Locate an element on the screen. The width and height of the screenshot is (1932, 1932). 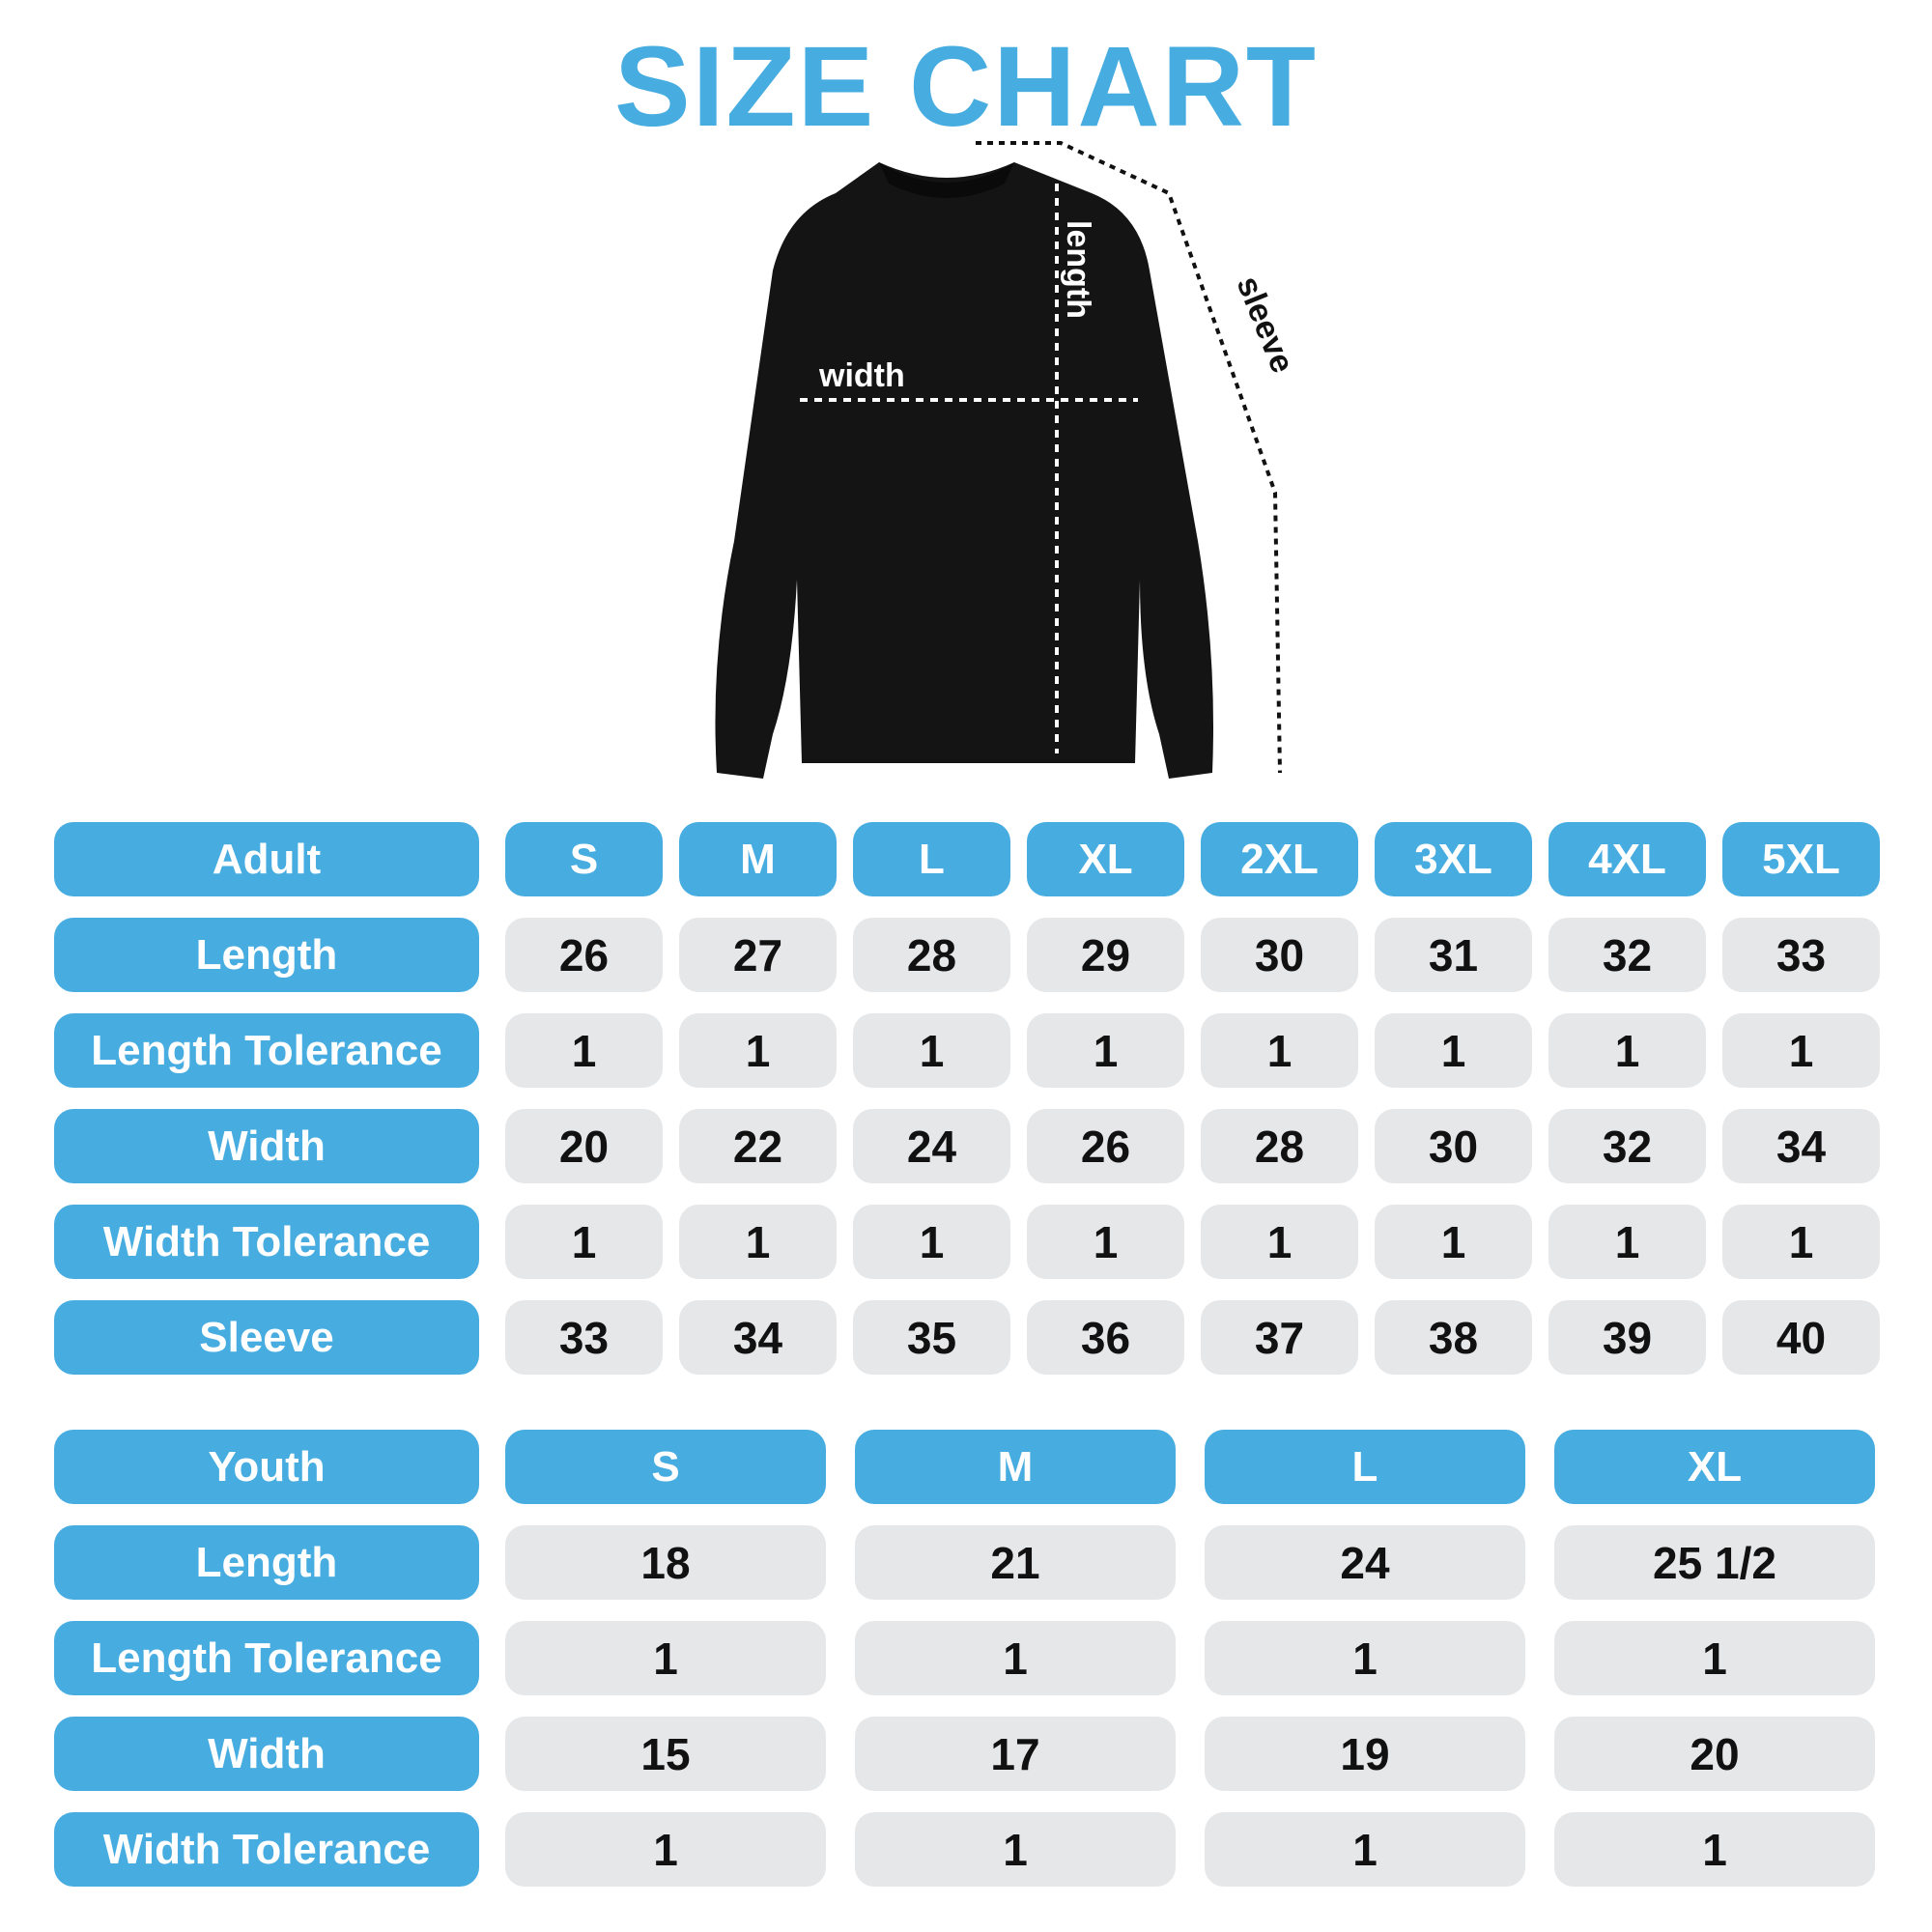
adult-value-cell: 37 is located at coordinates (1279, 1337).